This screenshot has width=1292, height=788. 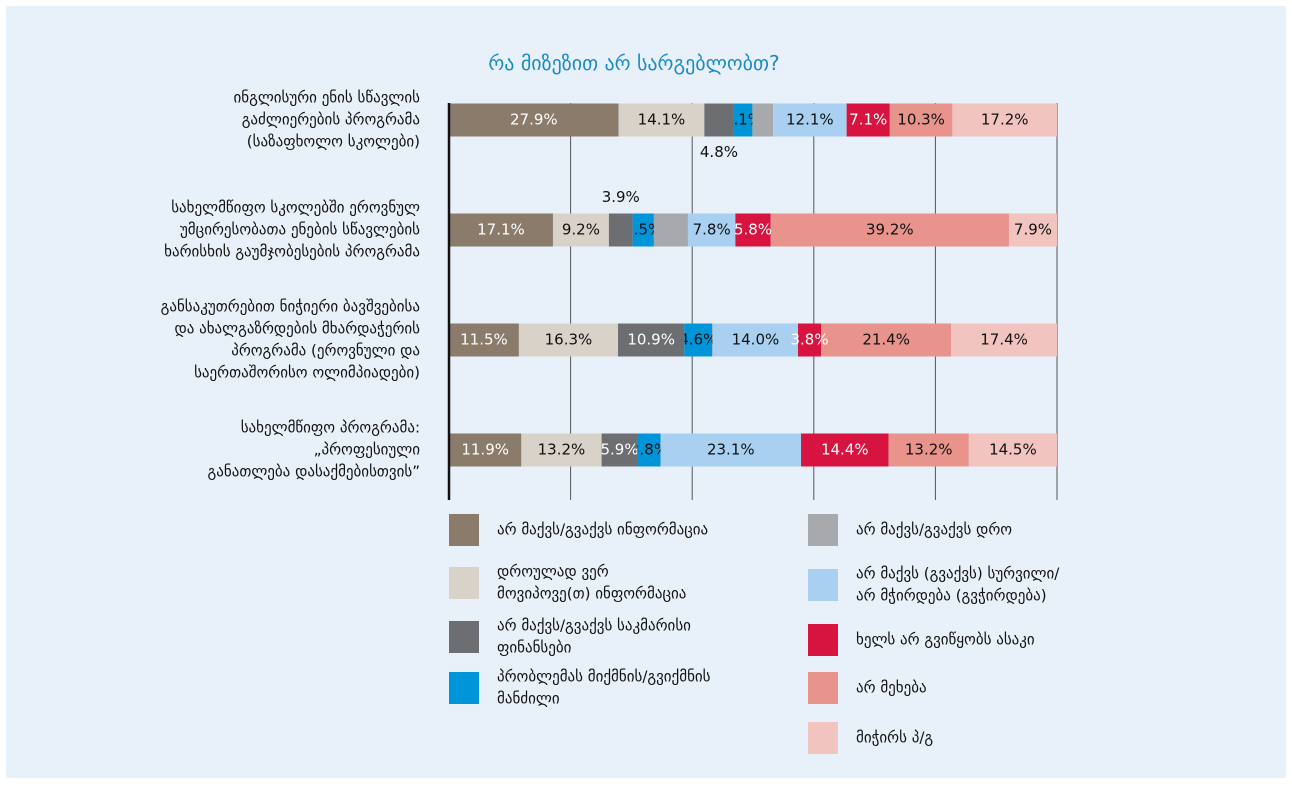 I want to click on value-label: 4.8%, so click(x=719, y=152).